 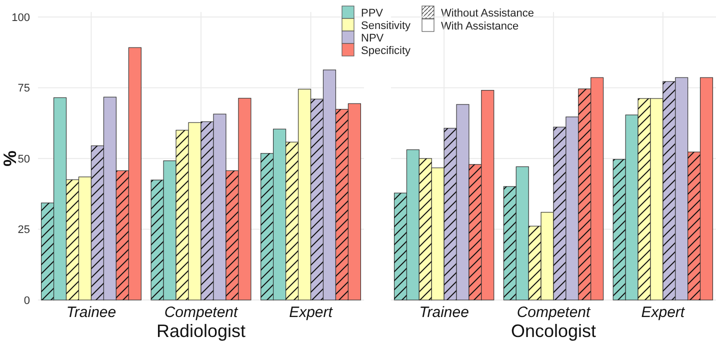 What do you see at coordinates (24, 159) in the screenshot?
I see `y-tick-label: 50` at bounding box center [24, 159].